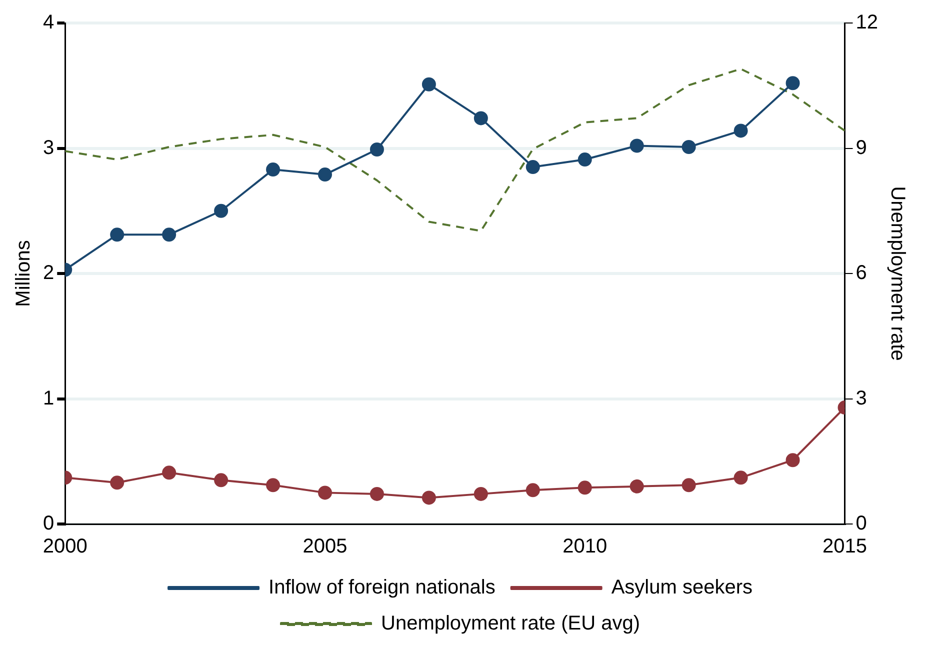  What do you see at coordinates (585, 547) in the screenshot?
I see `x-tick-label: 2010` at bounding box center [585, 547].